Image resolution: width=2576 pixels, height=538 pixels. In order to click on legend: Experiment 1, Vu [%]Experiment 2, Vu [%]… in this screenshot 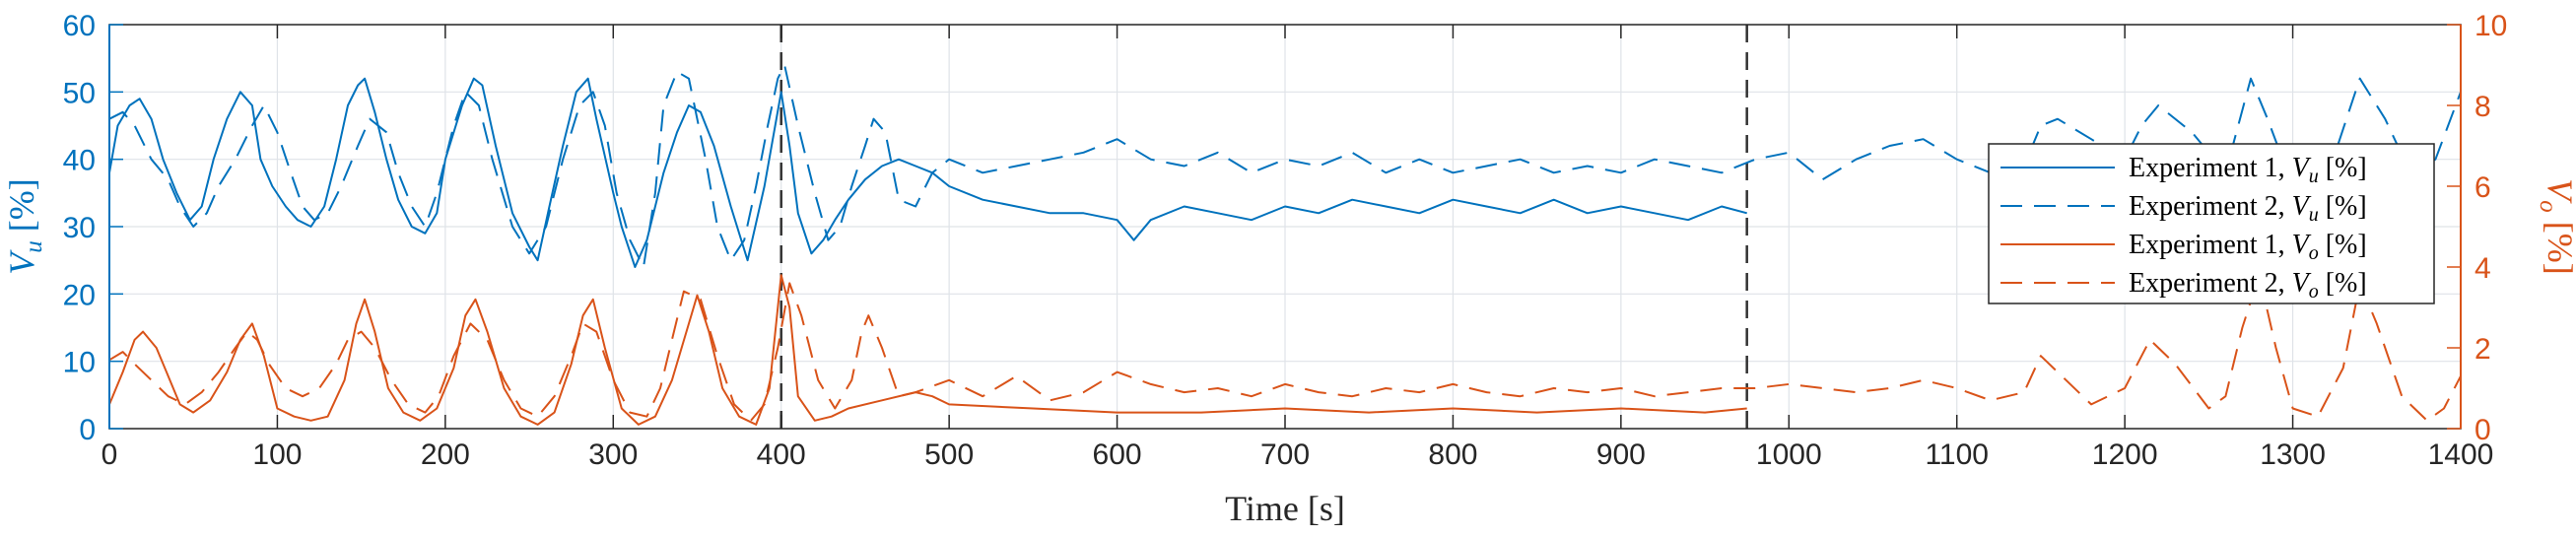, I will do `click(2211, 224)`.